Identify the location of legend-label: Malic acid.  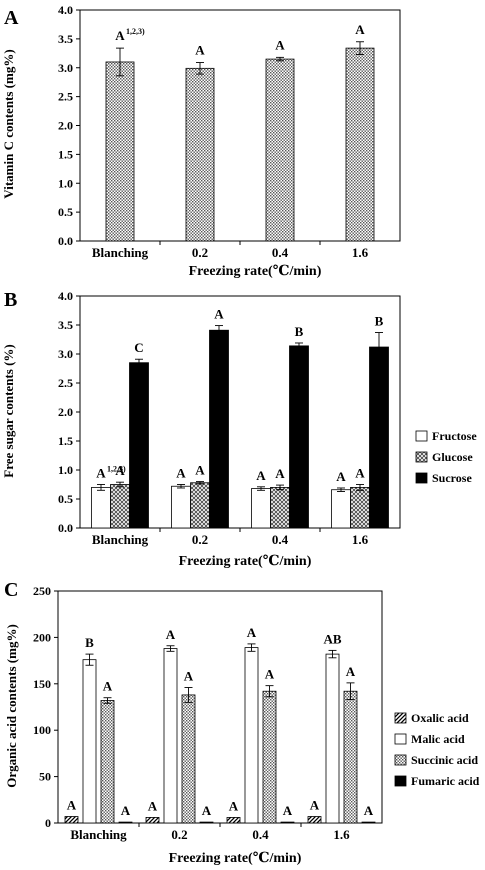
(438, 739).